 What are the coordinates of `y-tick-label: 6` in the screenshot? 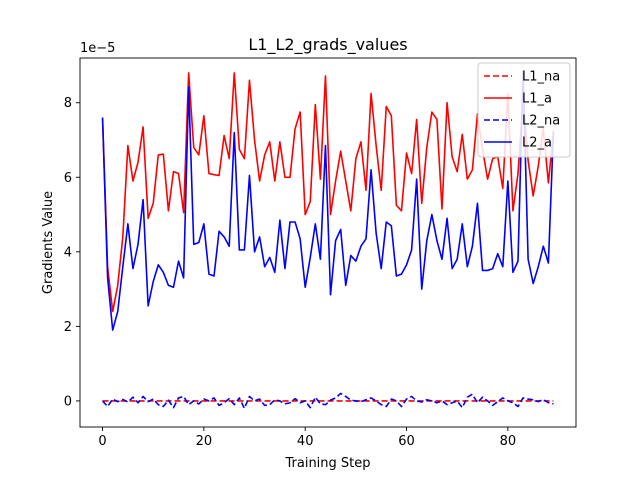 It's located at (68, 178).